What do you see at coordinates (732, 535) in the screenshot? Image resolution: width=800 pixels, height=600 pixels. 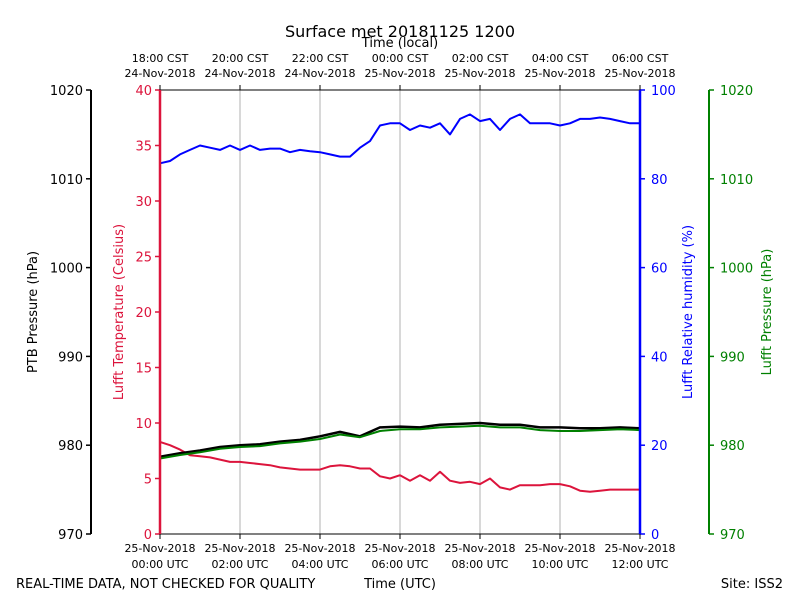 I see `lufft_p-tick-label: 970` at bounding box center [732, 535].